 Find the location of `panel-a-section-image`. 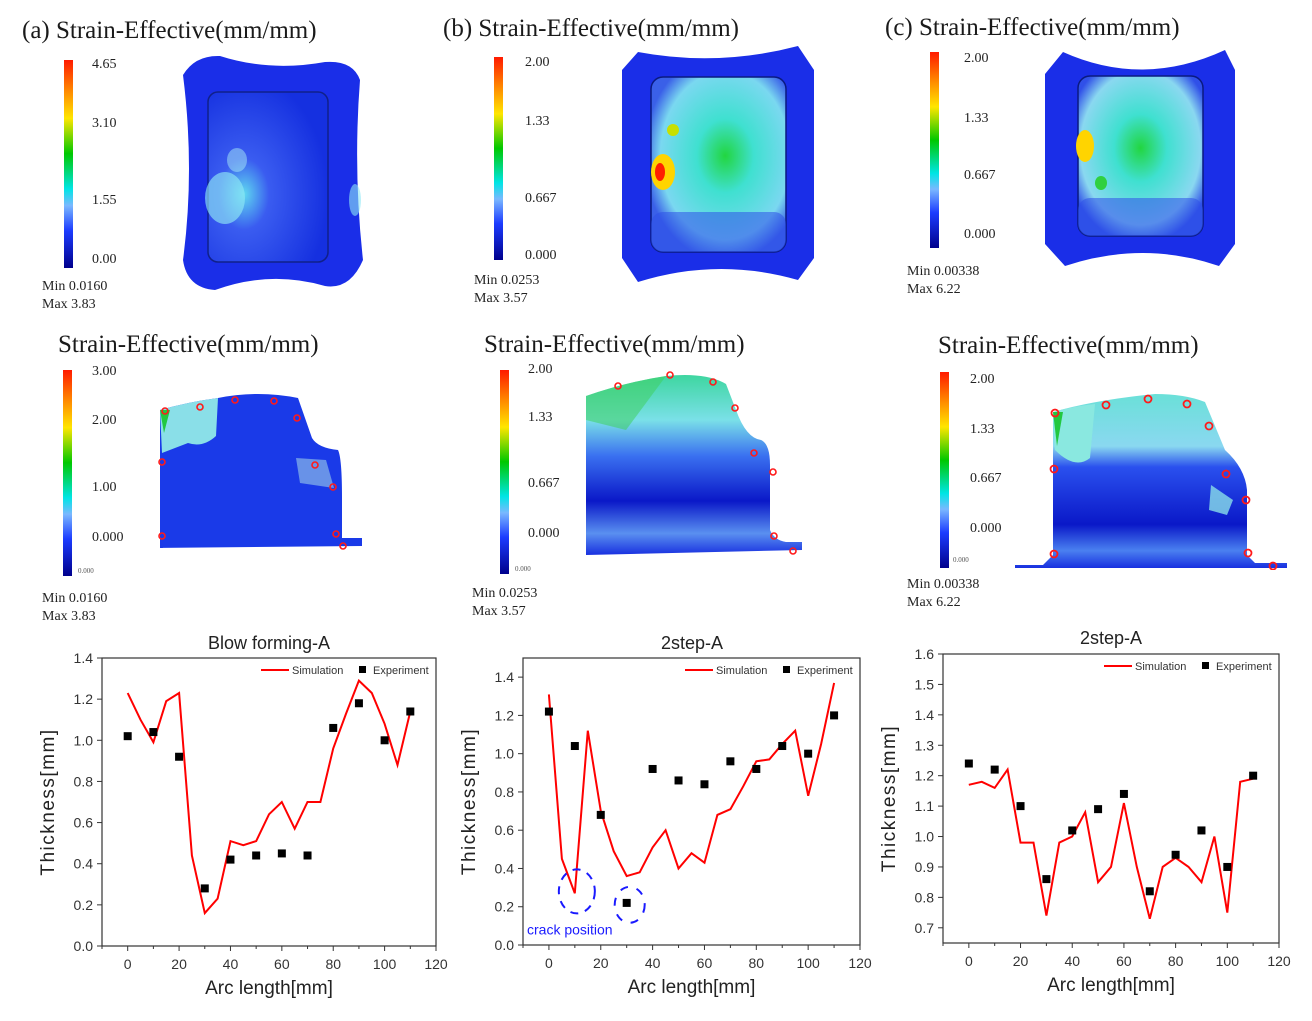

panel-a-section-image is located at coordinates (256, 472).